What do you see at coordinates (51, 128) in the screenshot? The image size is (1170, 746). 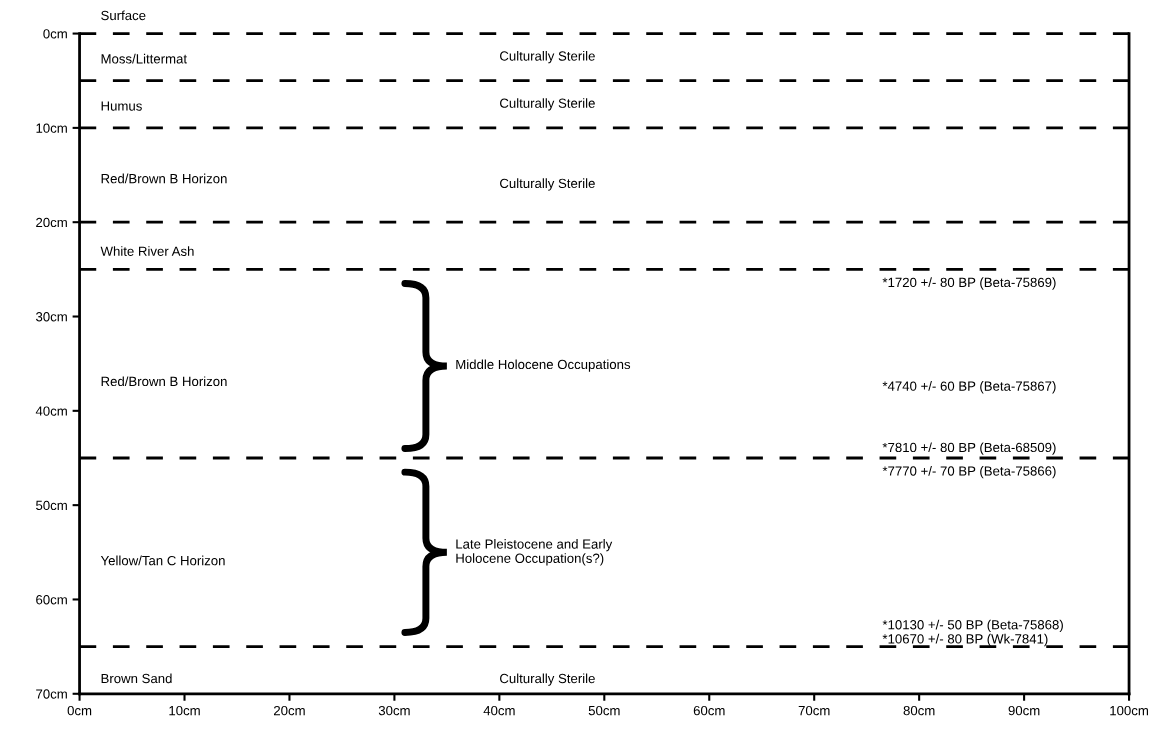 I see `y-tick-label: 10cm` at bounding box center [51, 128].